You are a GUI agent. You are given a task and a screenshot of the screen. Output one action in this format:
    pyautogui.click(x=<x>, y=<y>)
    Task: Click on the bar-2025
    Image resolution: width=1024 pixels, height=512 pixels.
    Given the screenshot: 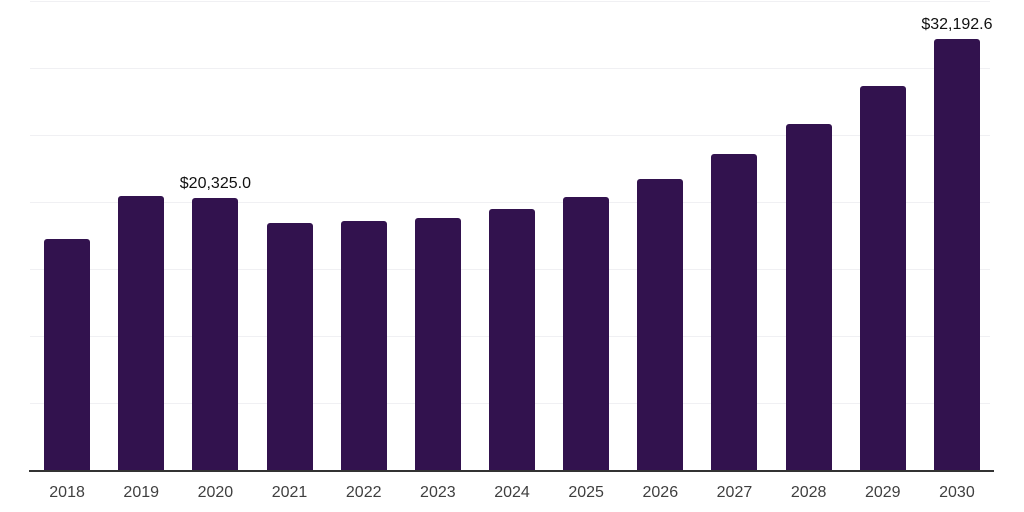 What is the action you would take?
    pyautogui.click(x=586, y=333)
    